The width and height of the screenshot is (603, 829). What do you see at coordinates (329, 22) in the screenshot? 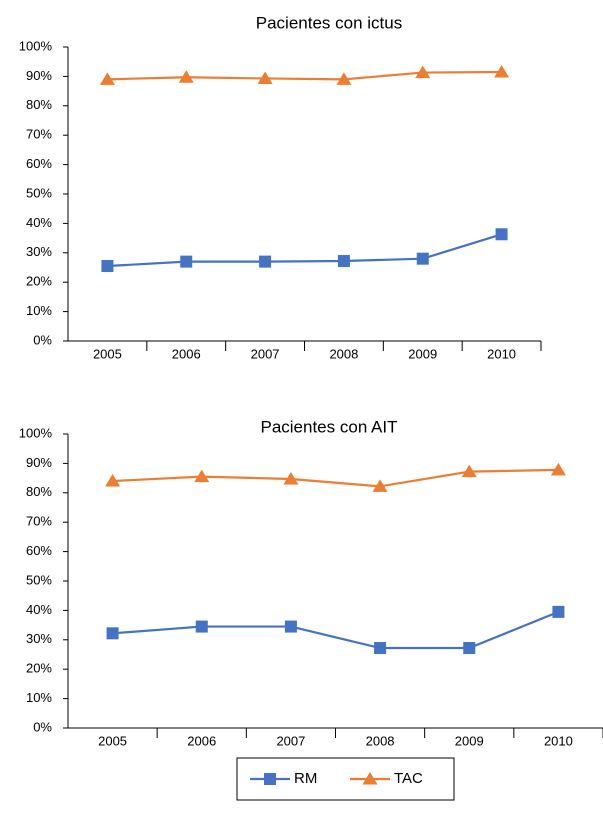
I see `chart-title: Pacientes con ictus` at bounding box center [329, 22].